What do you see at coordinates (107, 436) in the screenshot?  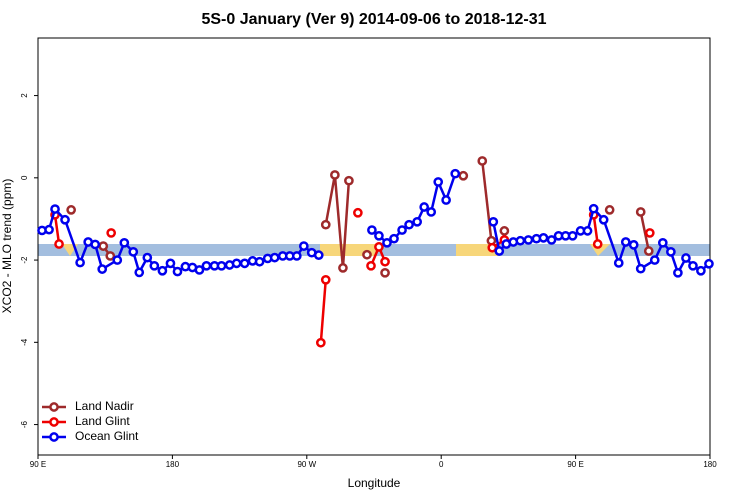 I see `legend-label: Ocean Glint` at bounding box center [107, 436].